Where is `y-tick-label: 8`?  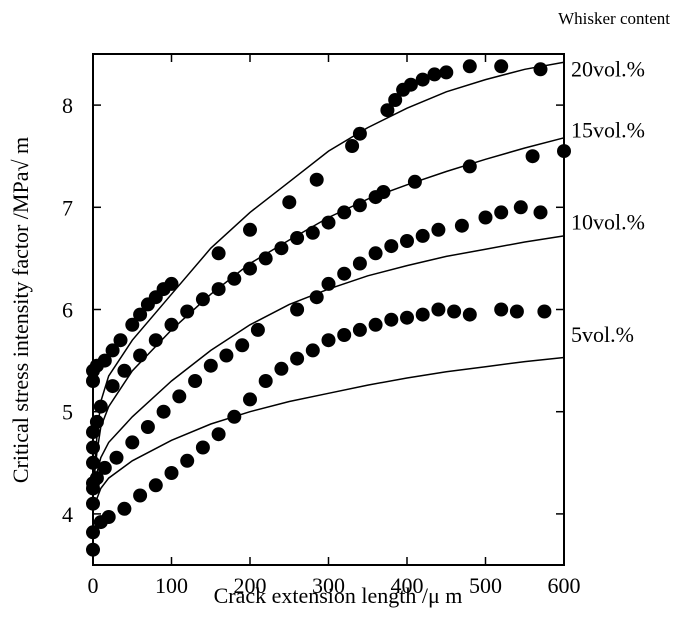
y-tick-label: 8 is located at coordinates (67, 105).